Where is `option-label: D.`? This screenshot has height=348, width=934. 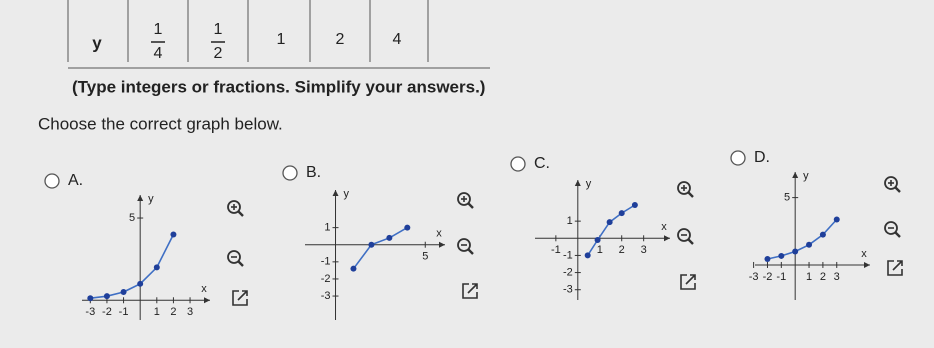 option-label: D. is located at coordinates (762, 157).